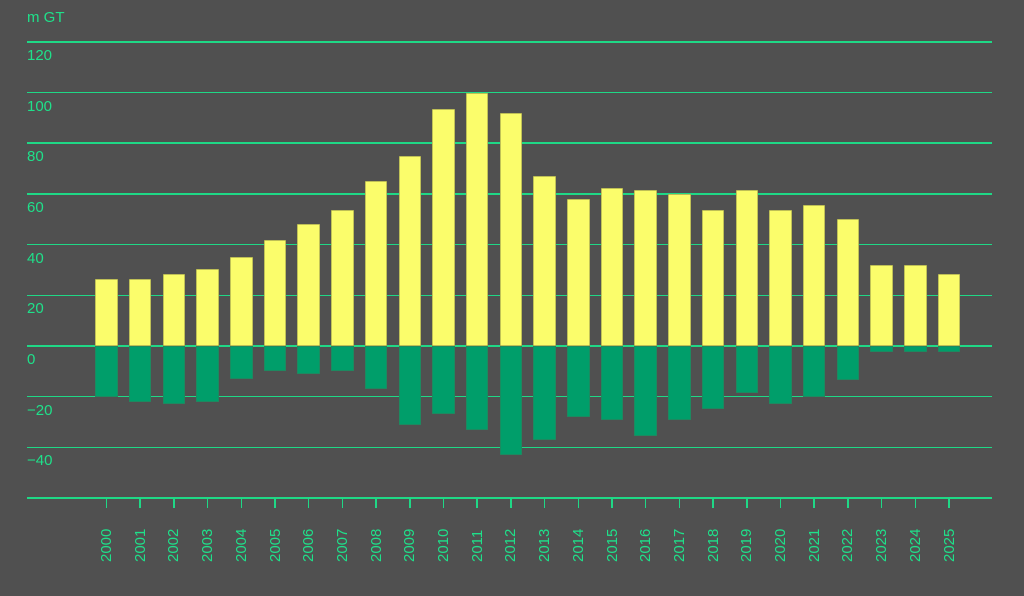  Describe the element at coordinates (342, 545) in the screenshot. I see `x-tick-label: 2007` at that location.